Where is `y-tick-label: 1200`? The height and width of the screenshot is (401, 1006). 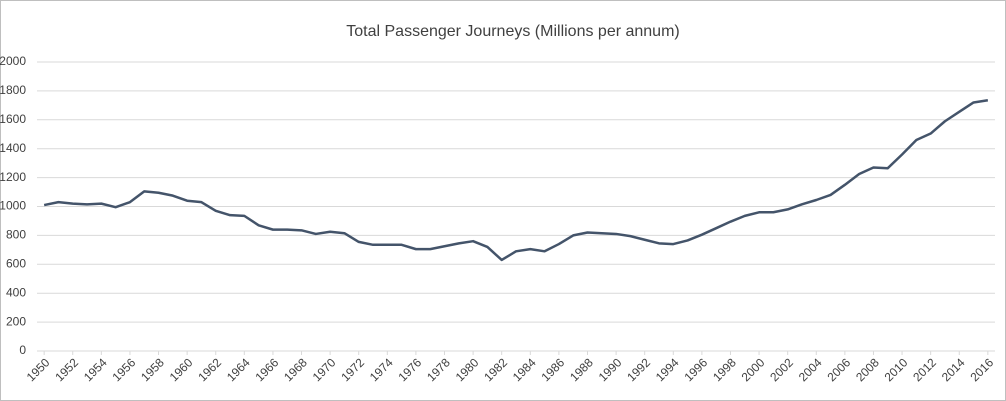
y-tick-label: 1200 is located at coordinates (13, 177).